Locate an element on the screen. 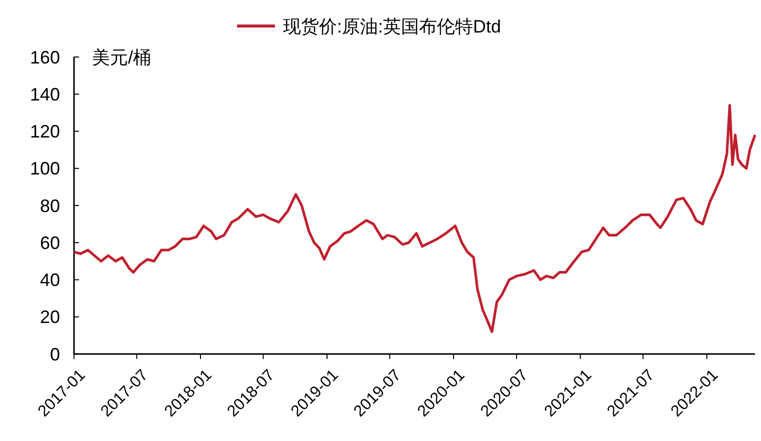 This screenshot has height=441, width=761. y-tick-label: 140 is located at coordinates (45, 94).